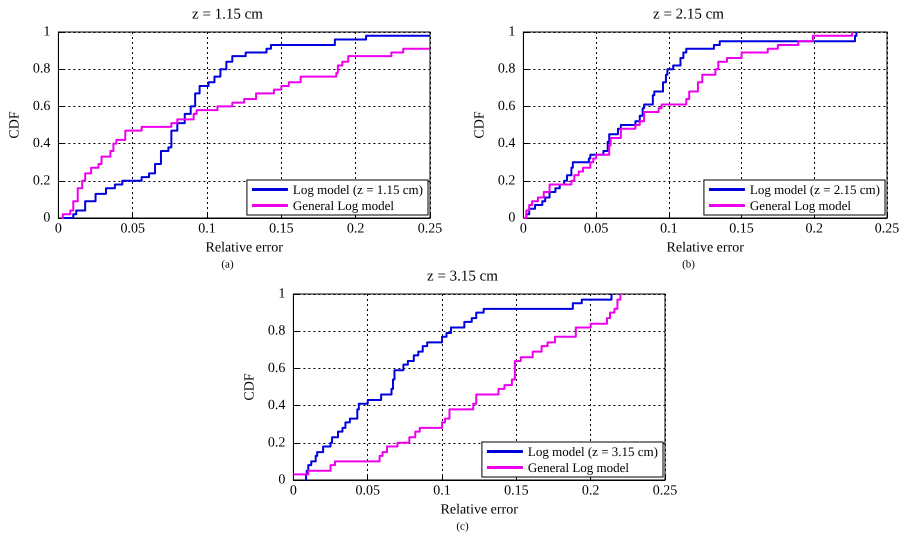 This screenshot has width=912, height=535. Describe the element at coordinates (815, 189) in the screenshot. I see `legend-label: Log model (z = 2.15 cm)` at that location.